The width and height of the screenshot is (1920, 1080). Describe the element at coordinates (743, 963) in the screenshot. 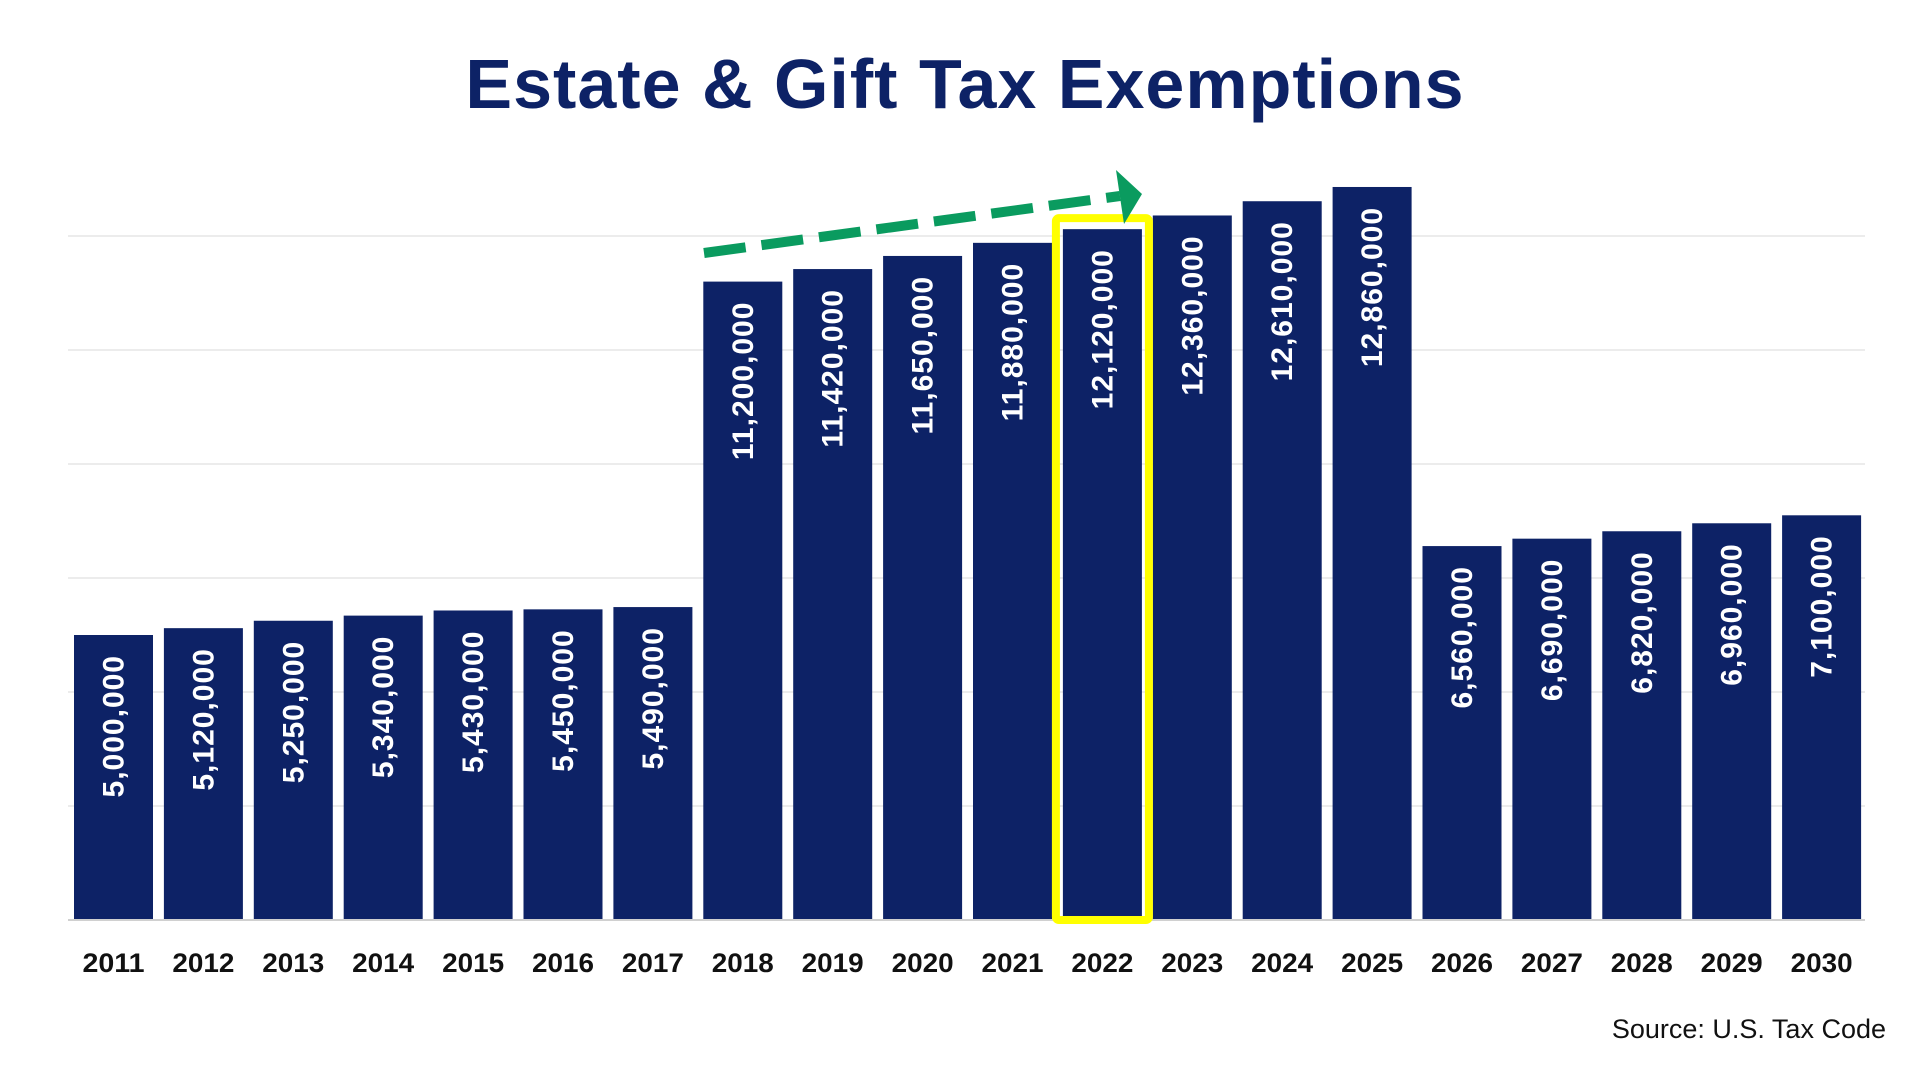

I see `x-tick-label: 2018` at that location.